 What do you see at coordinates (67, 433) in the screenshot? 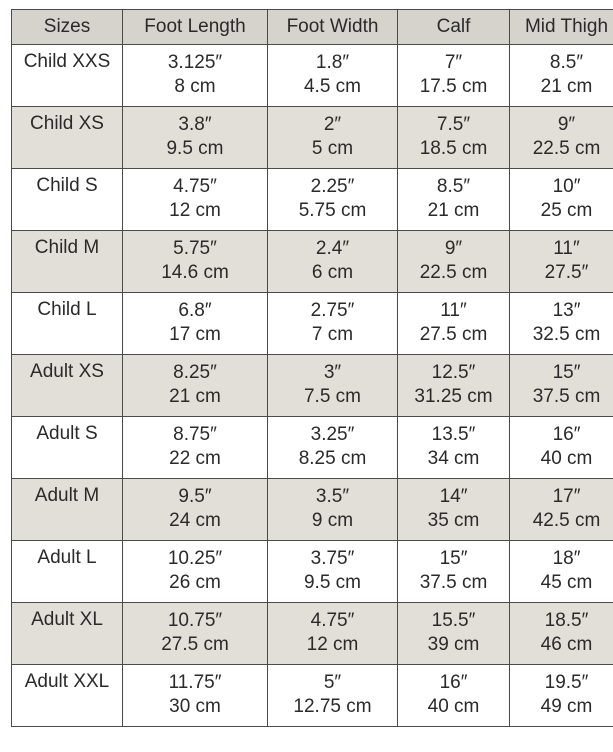
I see `size-label: Adult S` at bounding box center [67, 433].